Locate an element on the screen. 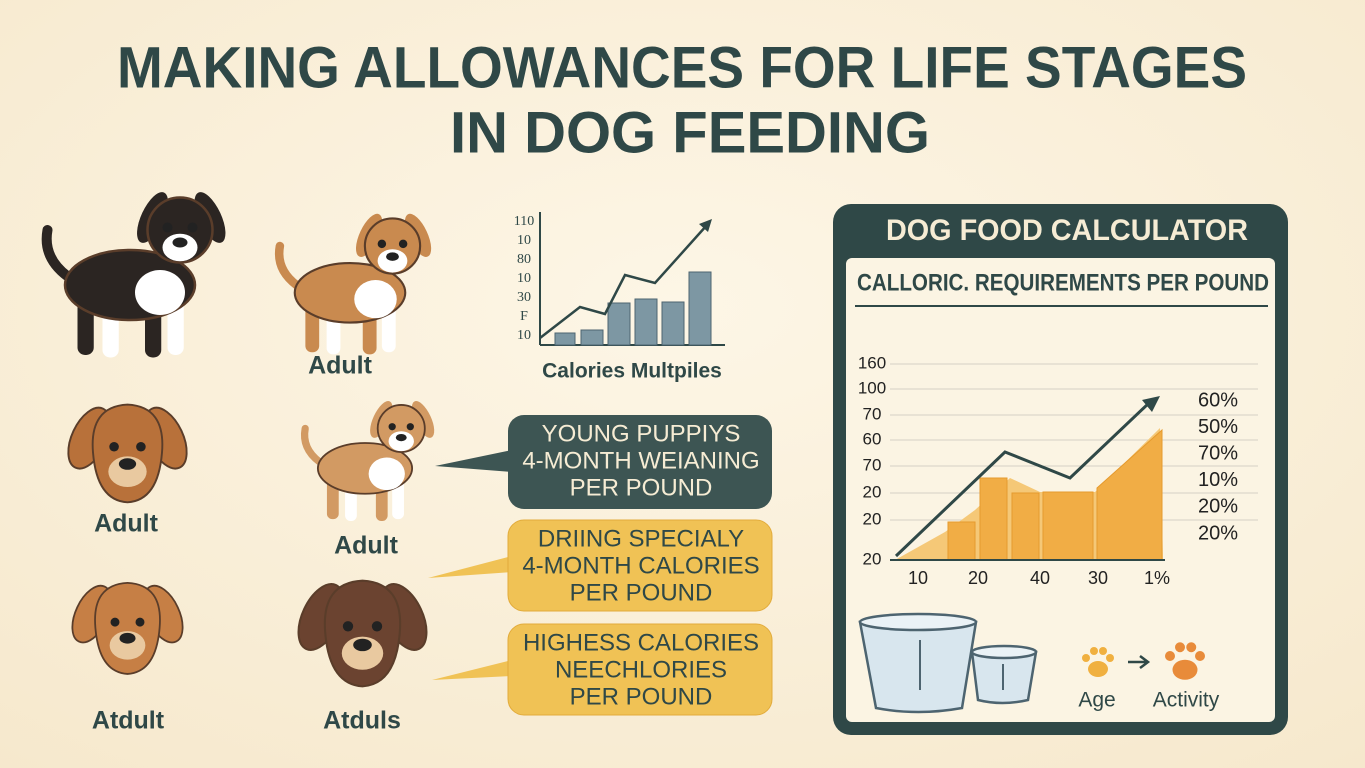 The width and height of the screenshot is (1365, 768). side-label: 10% is located at coordinates (1218, 480).